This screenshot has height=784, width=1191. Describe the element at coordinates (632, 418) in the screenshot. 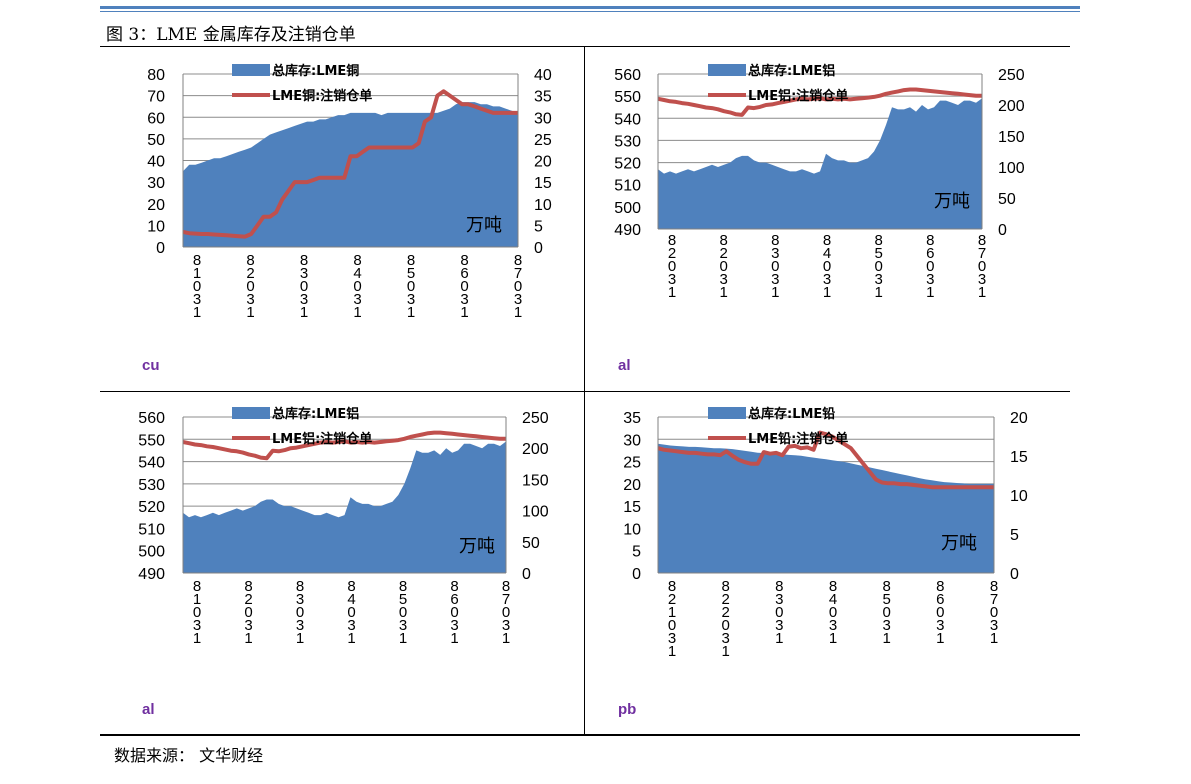

I see `left-tick-label: 35` at that location.